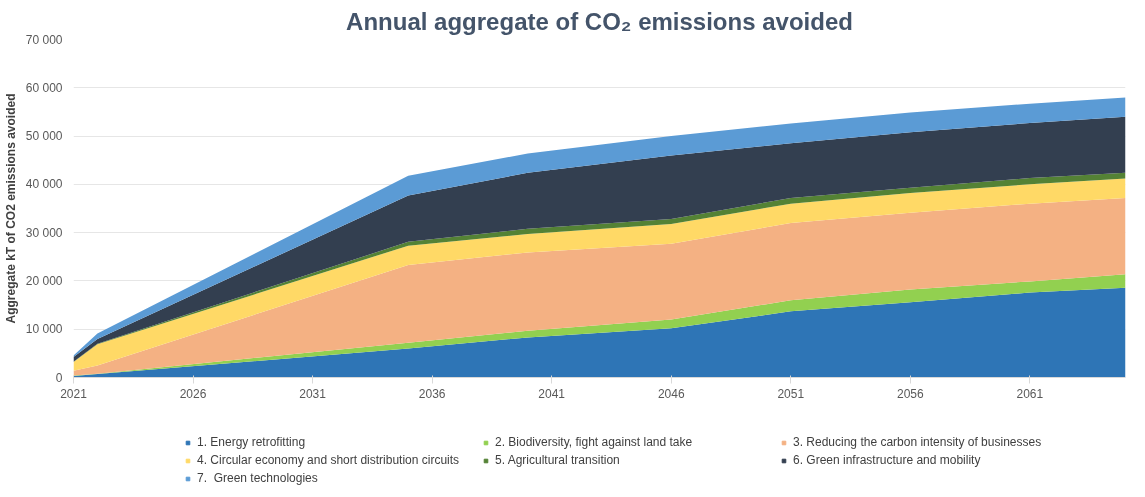  What do you see at coordinates (918, 442) in the screenshot?
I see `legend-label: 3. Reducing the carbon intensity of businesses` at bounding box center [918, 442].